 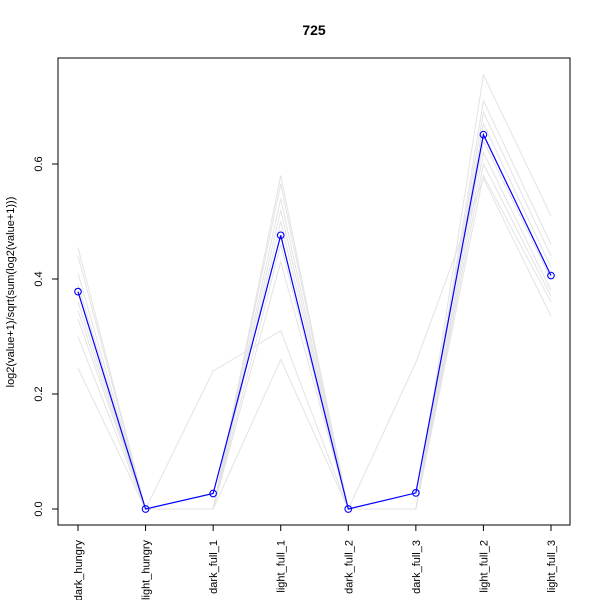 I want to click on chart-title: 725, so click(x=314, y=30).